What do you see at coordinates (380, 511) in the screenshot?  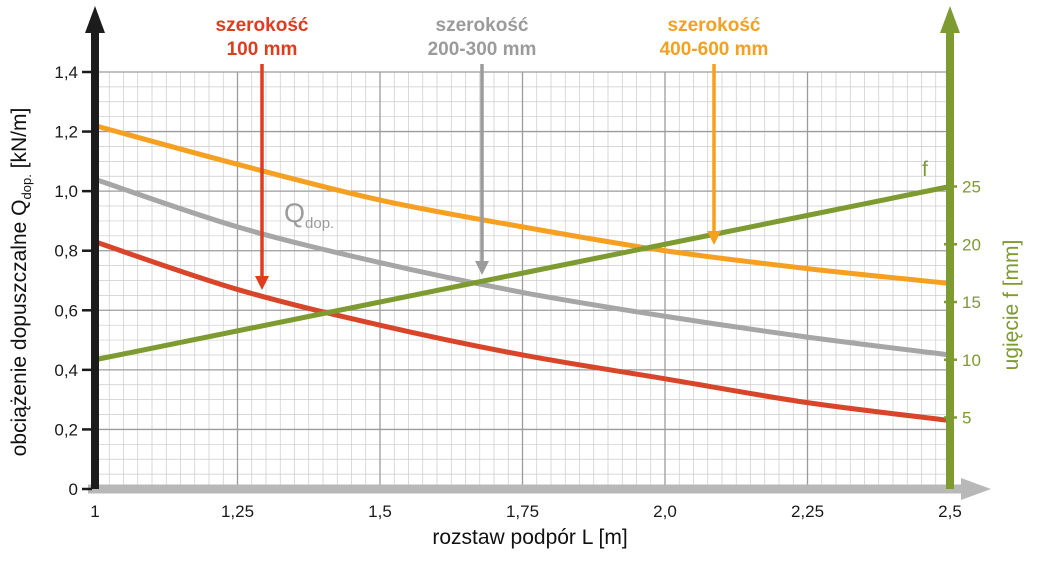 I see `x-tick-label: 1,5` at bounding box center [380, 511].